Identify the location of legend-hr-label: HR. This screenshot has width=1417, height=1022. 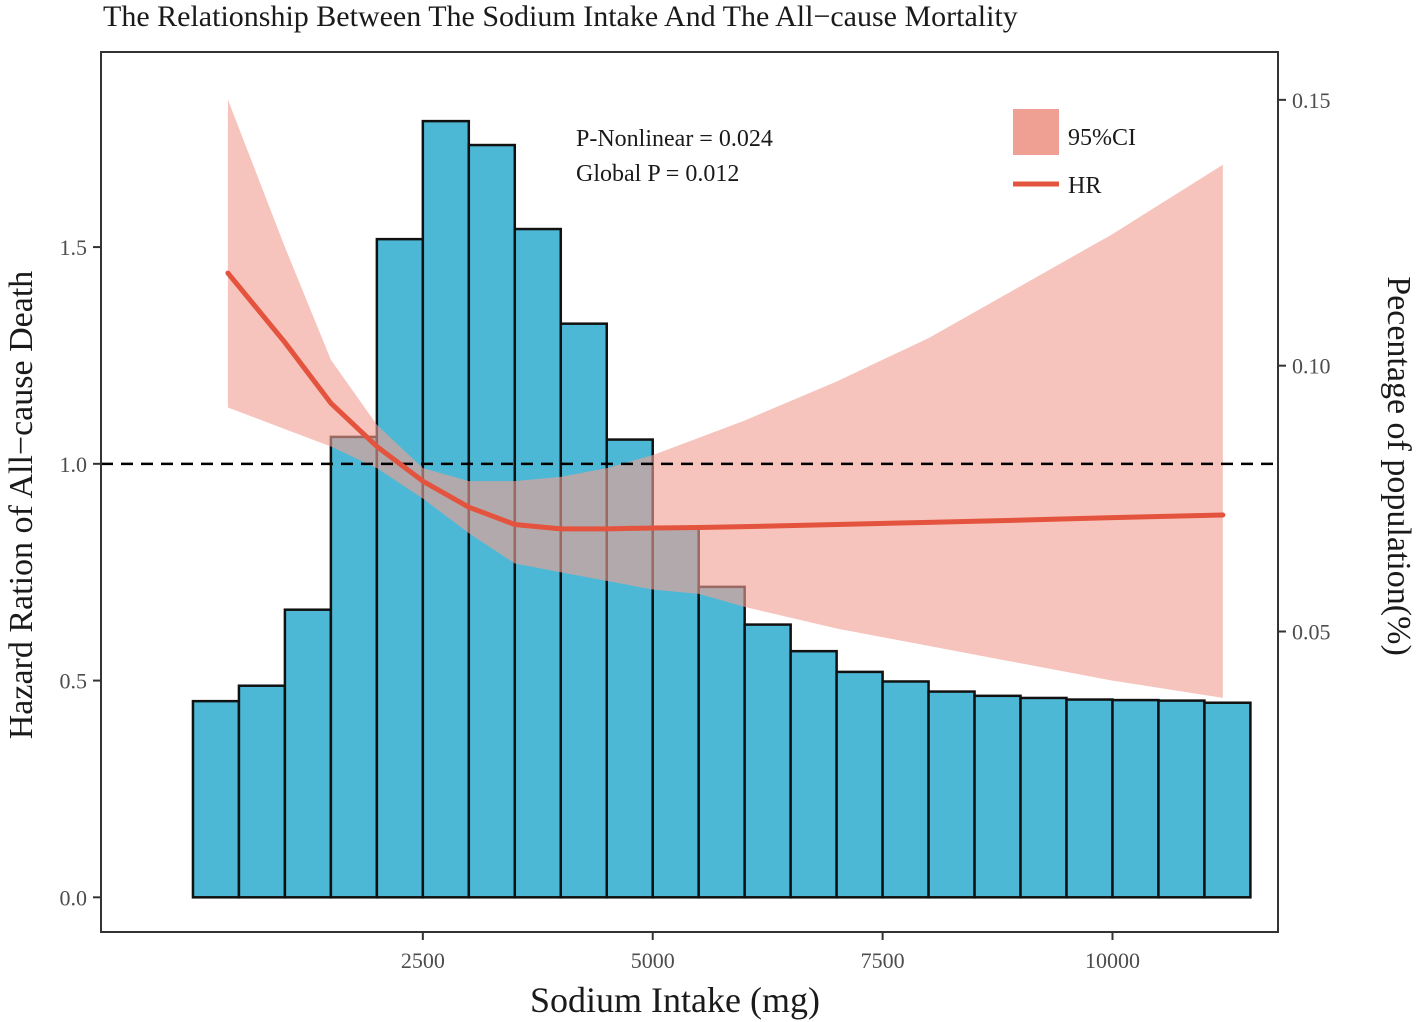
(1084, 186).